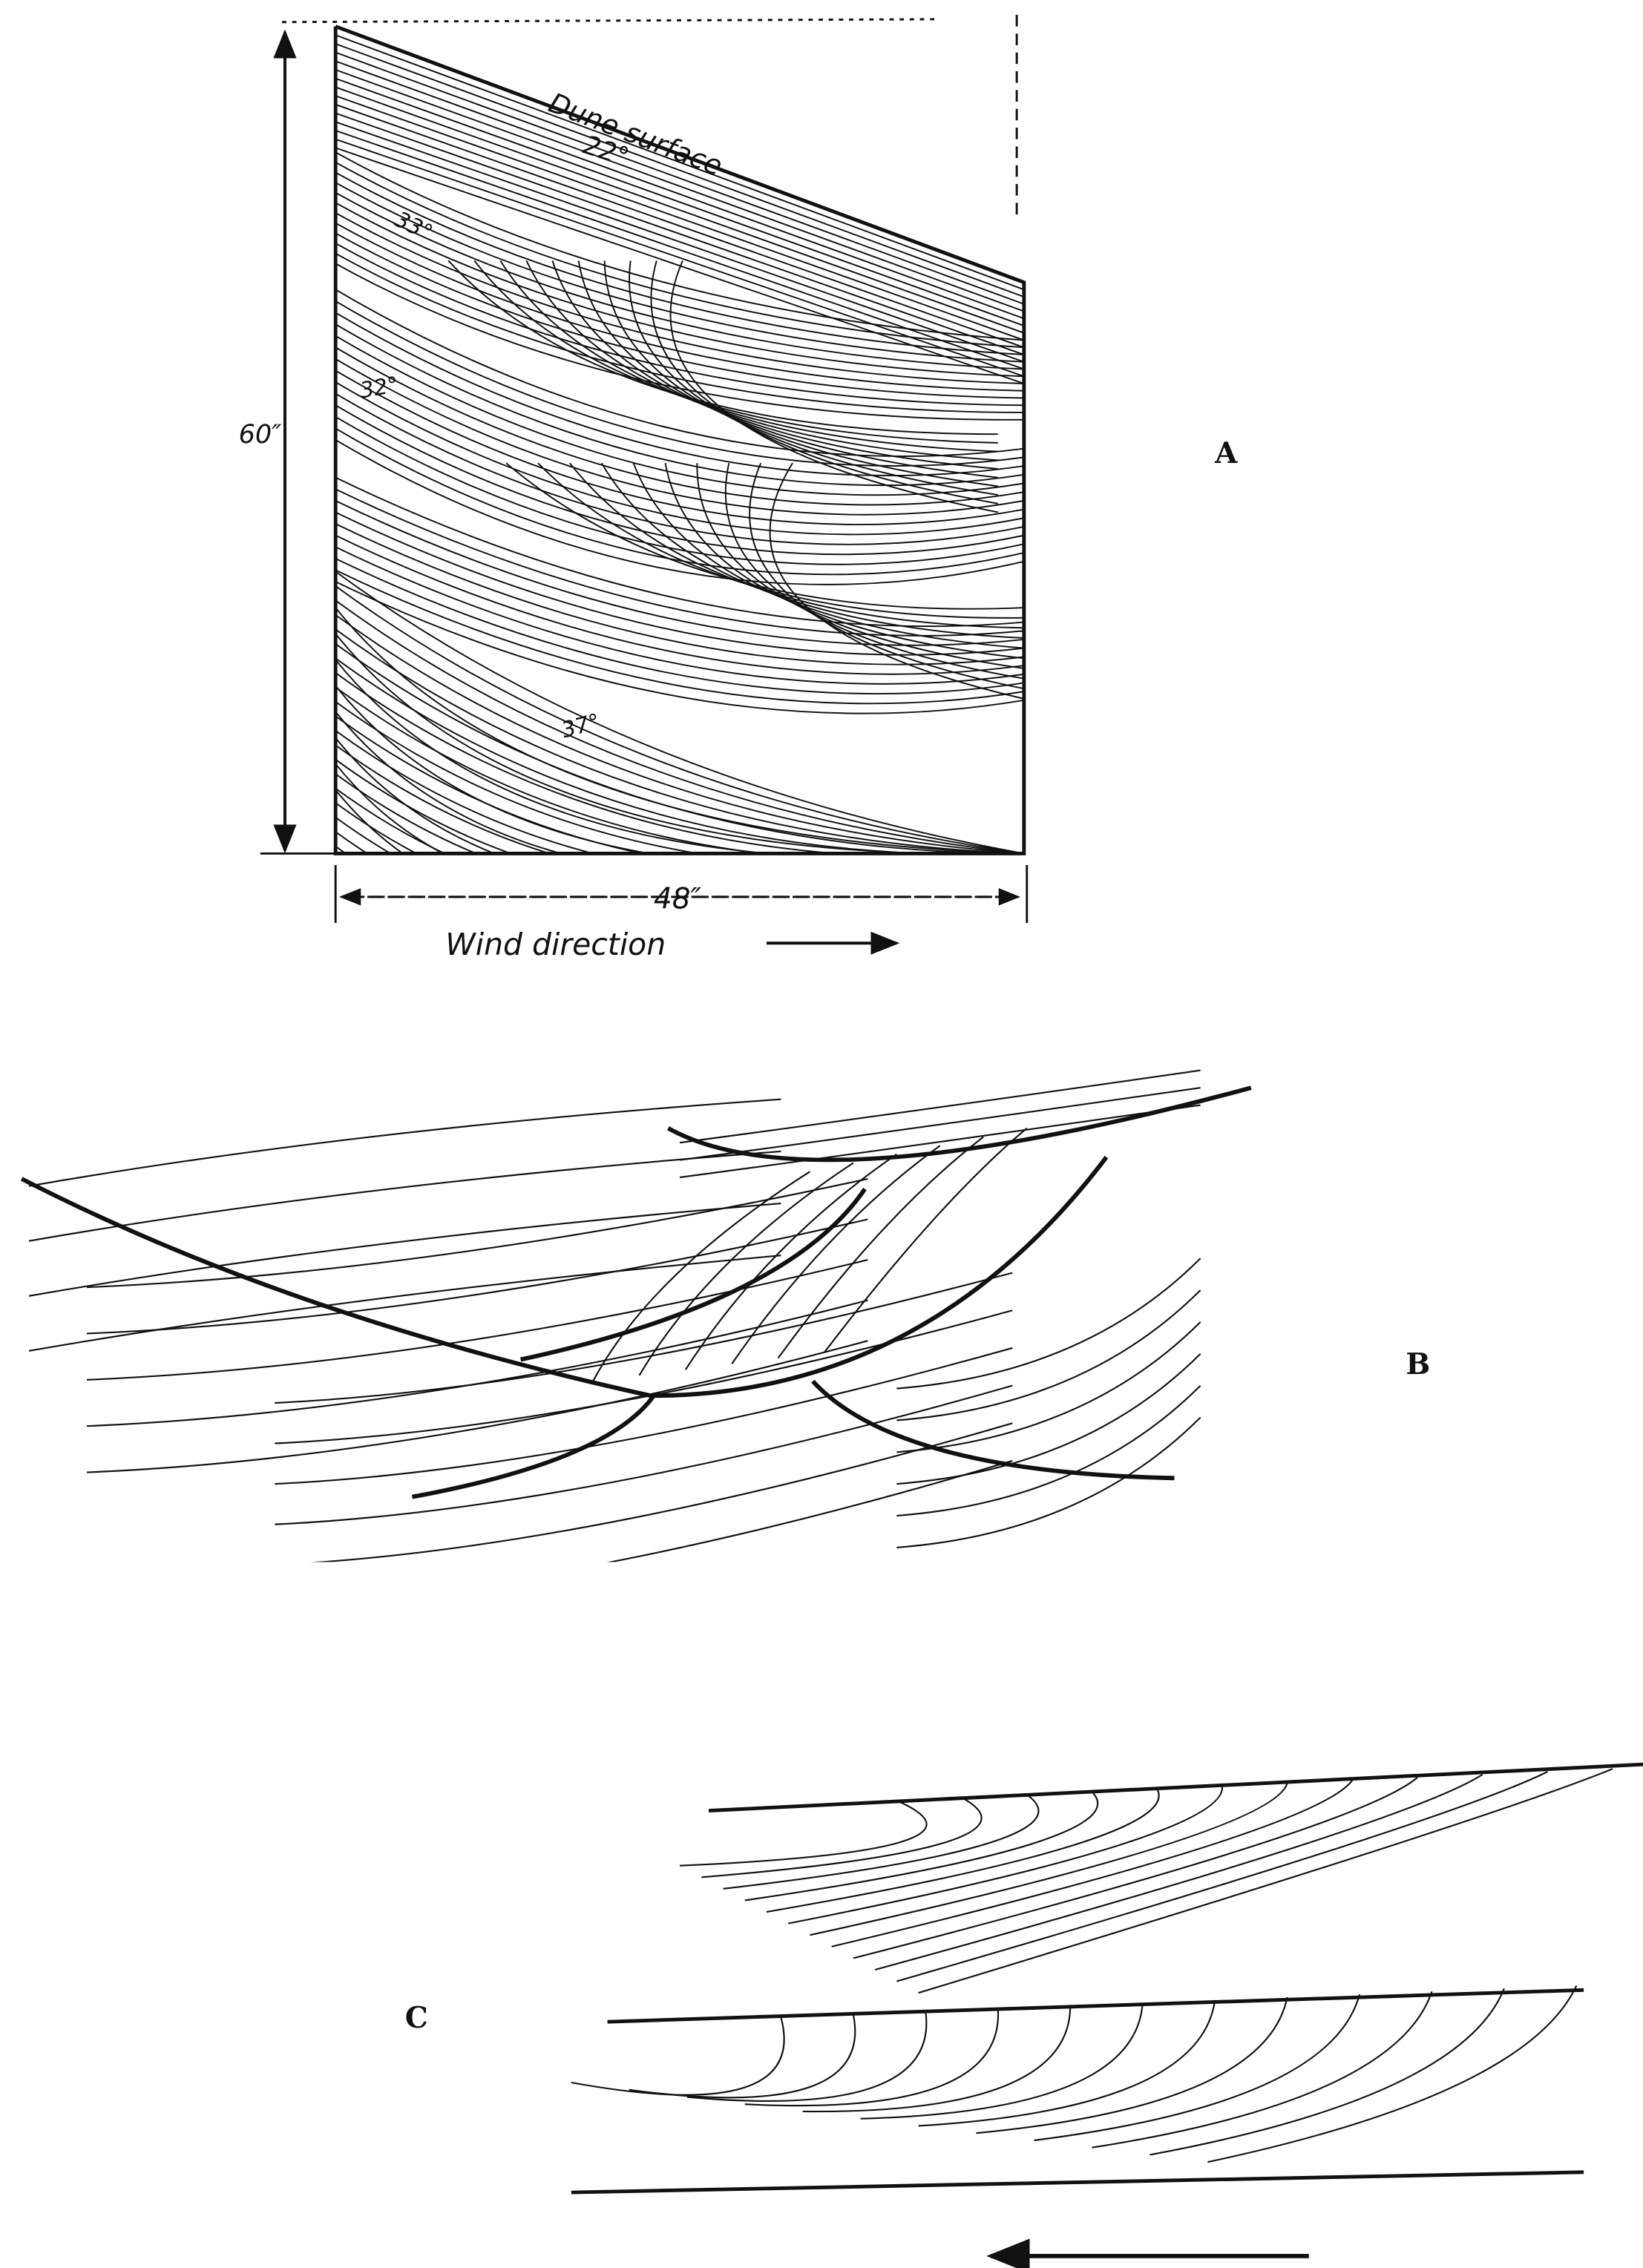 This screenshot has width=1643, height=2268. What do you see at coordinates (416, 2018) in the screenshot?
I see `panel-label: C` at bounding box center [416, 2018].